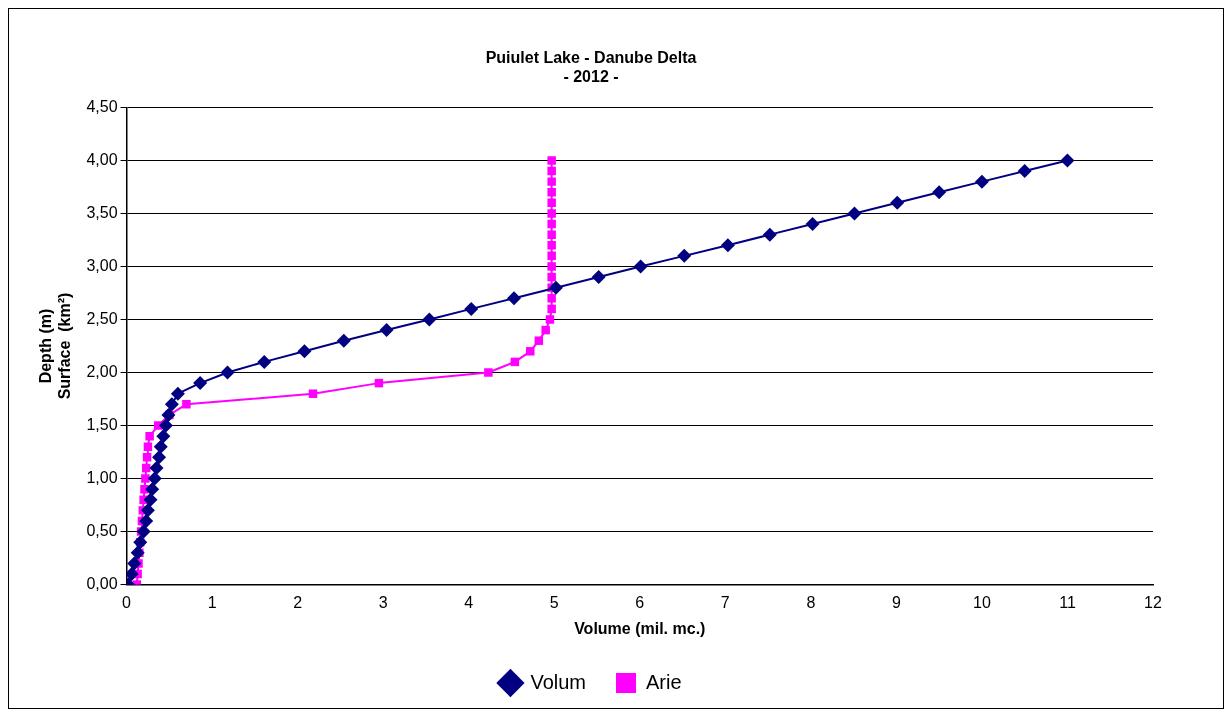 Image resolution: width=1232 pixels, height=717 pixels. What do you see at coordinates (640, 602) in the screenshot?
I see `x-tick-label: 6` at bounding box center [640, 602].